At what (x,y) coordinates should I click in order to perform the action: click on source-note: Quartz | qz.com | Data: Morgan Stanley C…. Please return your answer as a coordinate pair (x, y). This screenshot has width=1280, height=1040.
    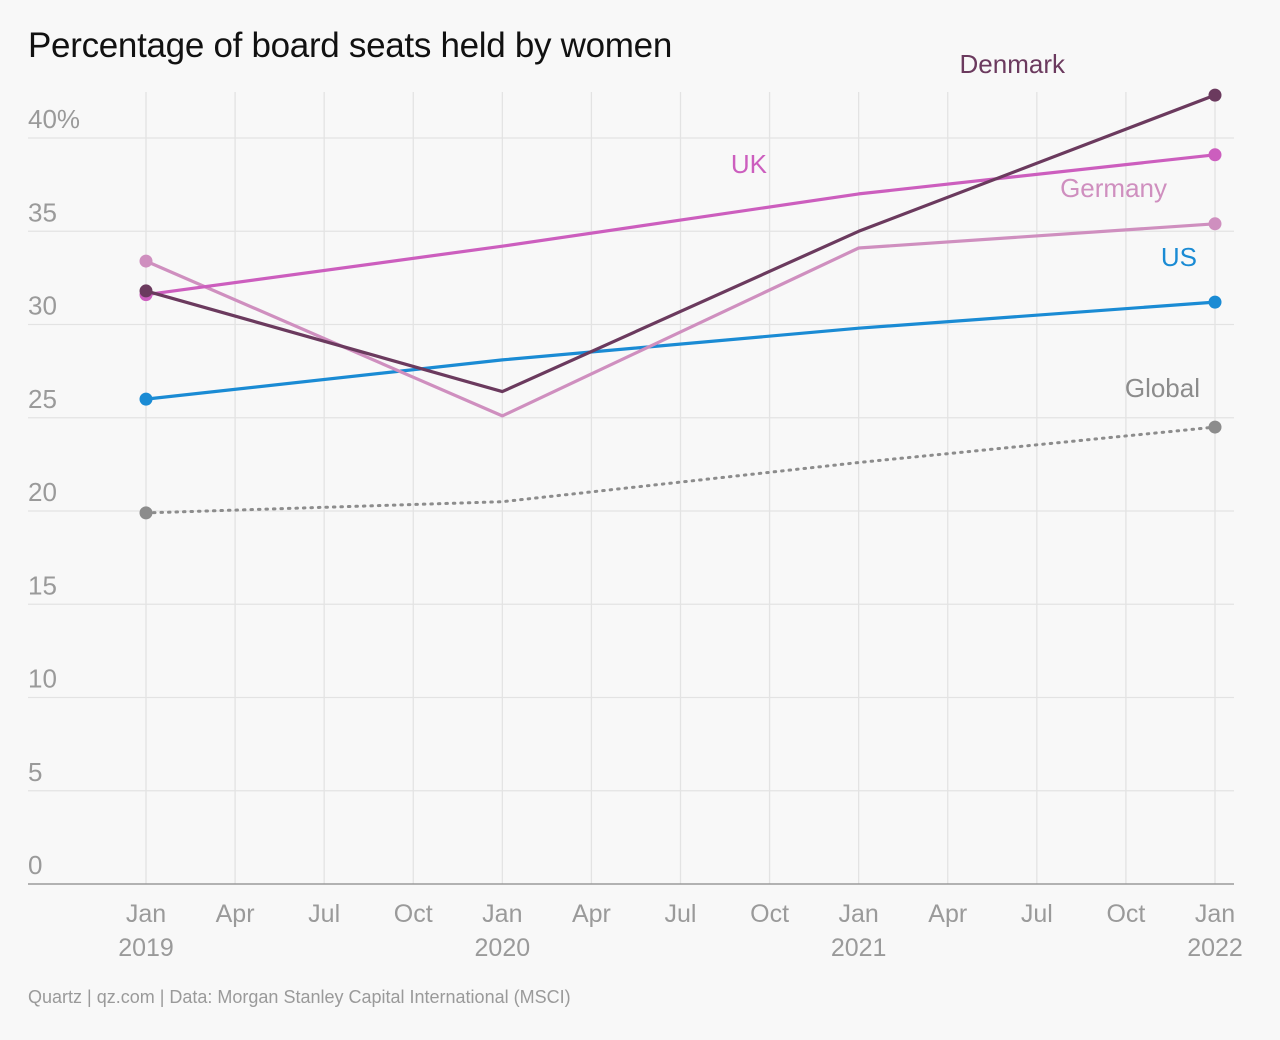
    Looking at the image, I should click on (299, 997).